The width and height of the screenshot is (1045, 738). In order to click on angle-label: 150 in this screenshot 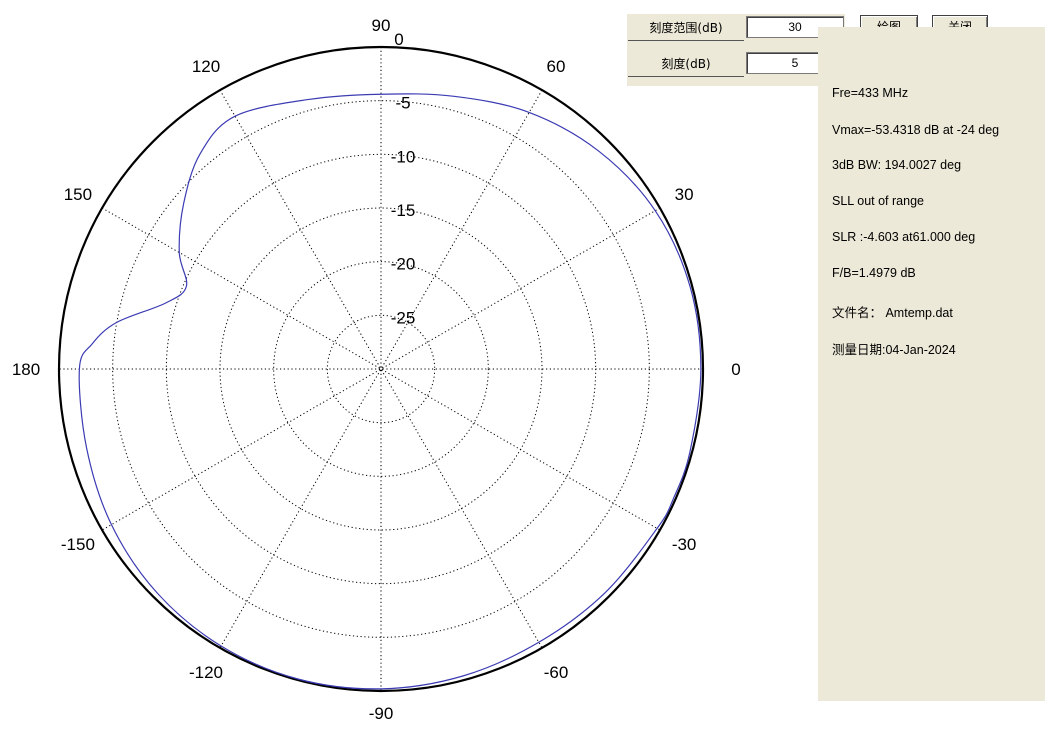, I will do `click(78, 194)`.